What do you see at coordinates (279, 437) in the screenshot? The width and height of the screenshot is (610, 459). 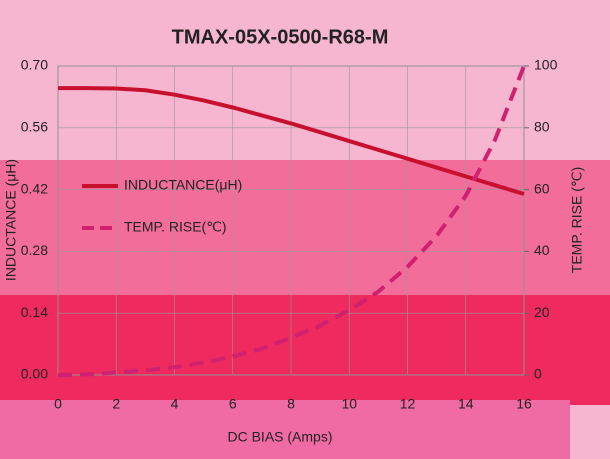 I see `x-axis-label: DC BIAS (Amps)` at bounding box center [279, 437].